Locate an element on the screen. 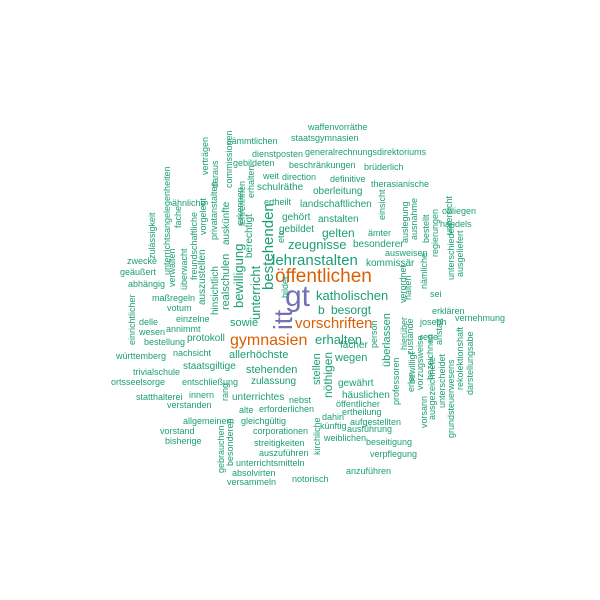  cloud-word: ertheilt is located at coordinates (278, 202).